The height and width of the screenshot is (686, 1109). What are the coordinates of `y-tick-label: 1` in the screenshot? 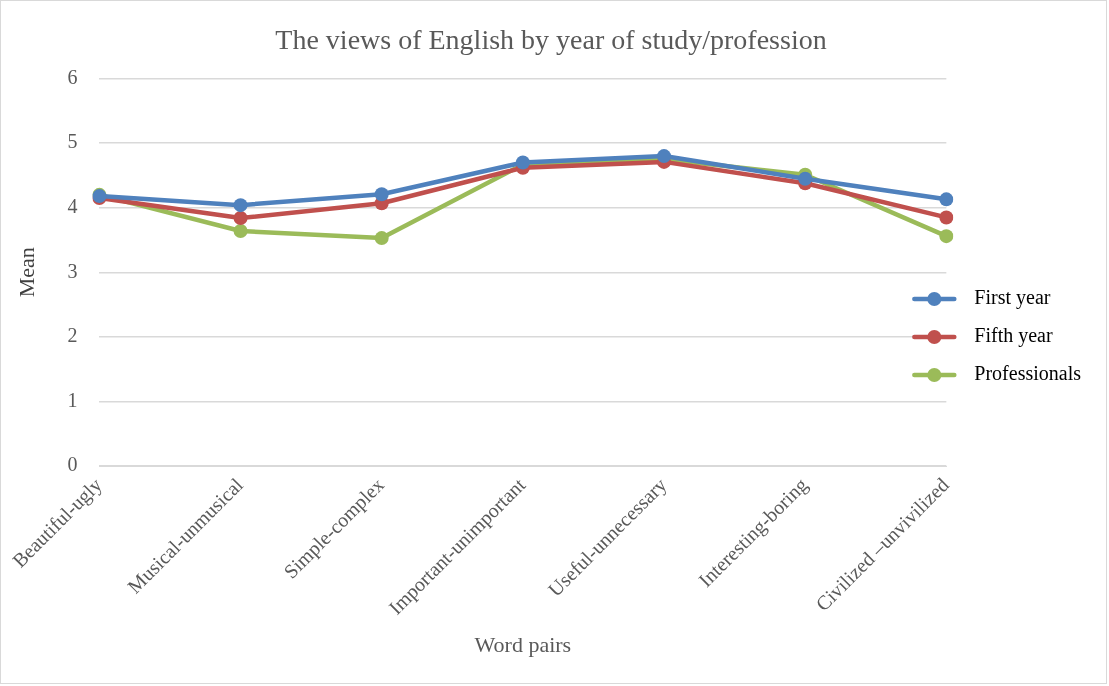 It's located at (72, 399).